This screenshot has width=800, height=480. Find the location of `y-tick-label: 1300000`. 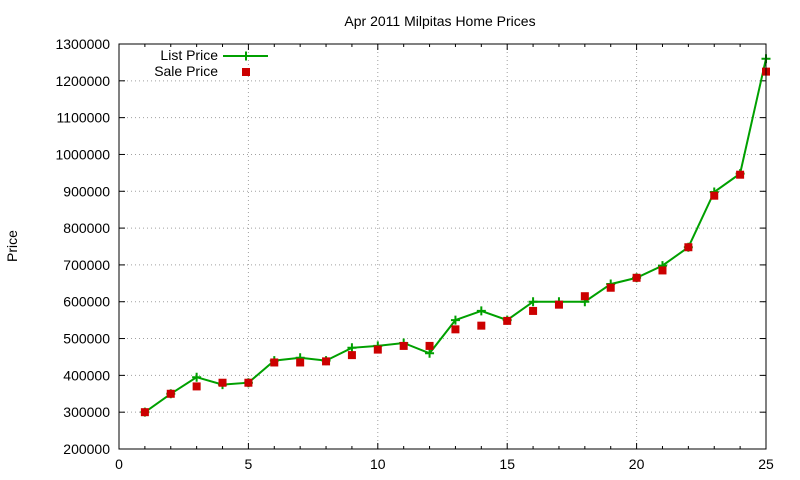

y-tick-label: 1300000 is located at coordinates (82, 44).